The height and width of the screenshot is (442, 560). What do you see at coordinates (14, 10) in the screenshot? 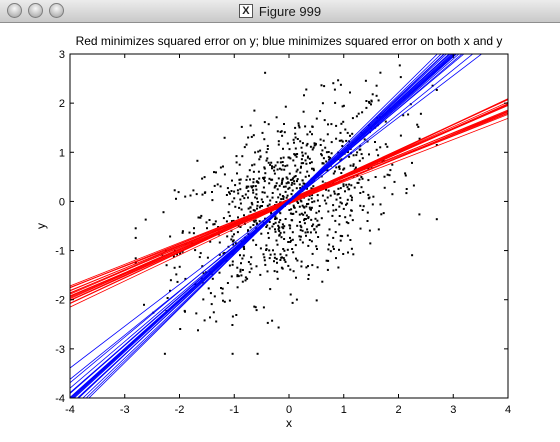
I see `close-icon` at bounding box center [14, 10].